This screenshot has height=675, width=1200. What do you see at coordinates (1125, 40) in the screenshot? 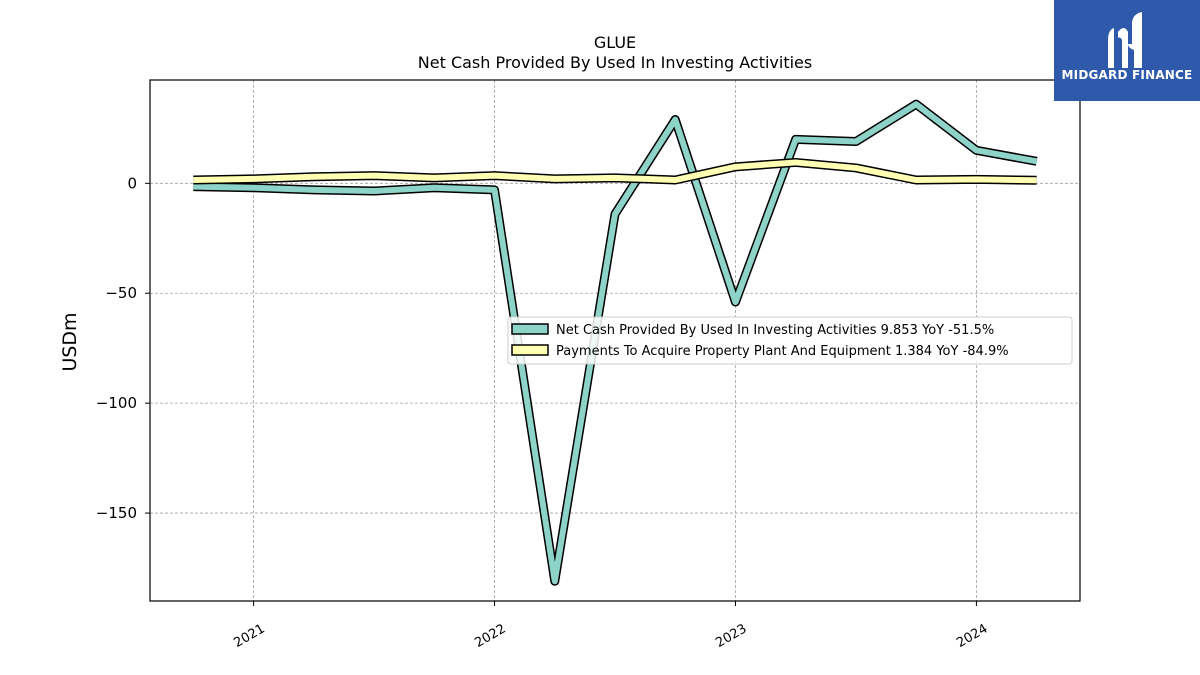
I see `midgard-logo-icon` at bounding box center [1125, 40].